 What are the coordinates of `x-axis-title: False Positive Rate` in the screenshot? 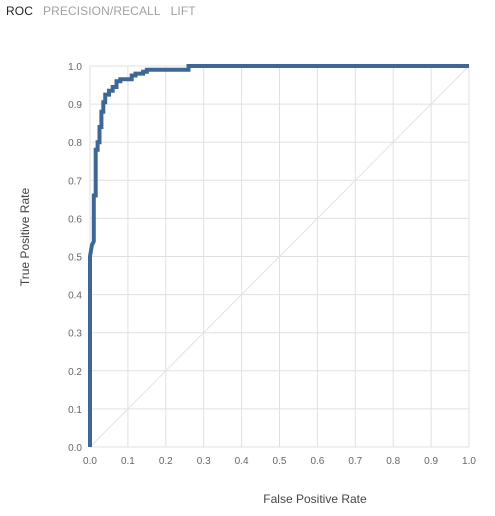 It's located at (315, 499).